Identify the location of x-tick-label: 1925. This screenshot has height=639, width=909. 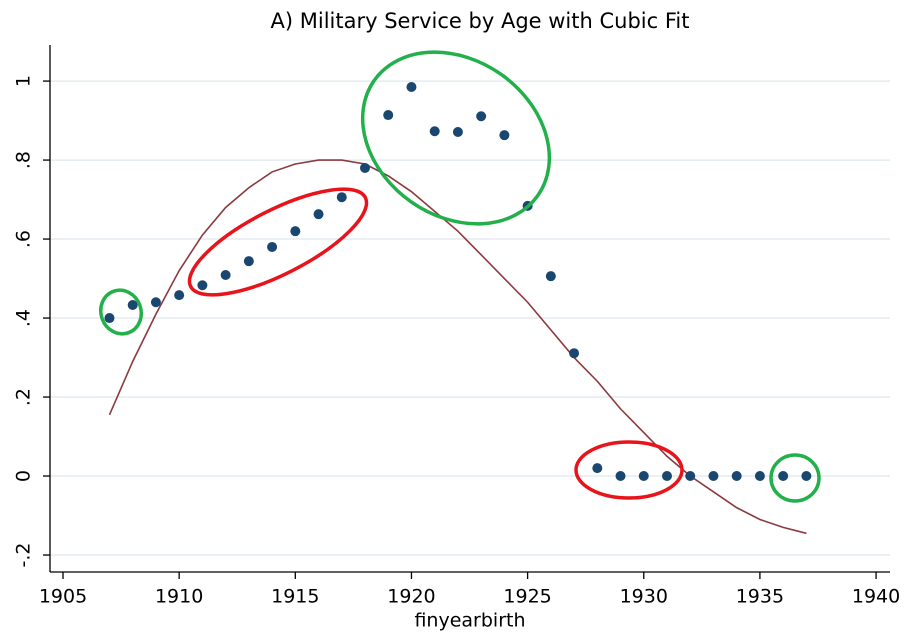
(527, 597).